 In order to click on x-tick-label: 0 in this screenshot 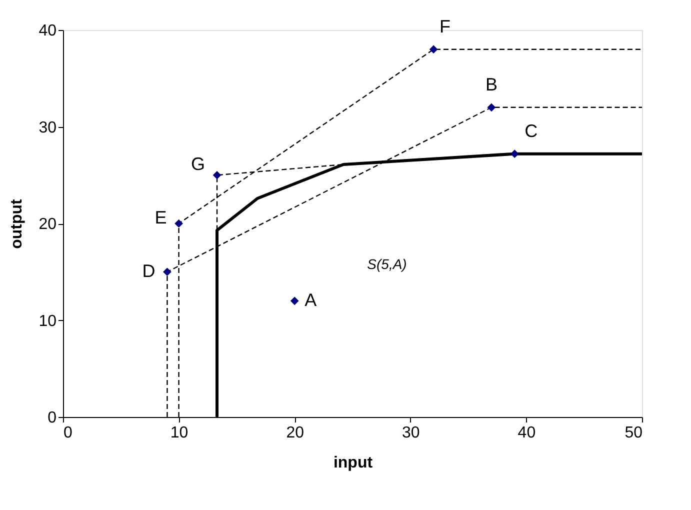, I will do `click(68, 433)`.